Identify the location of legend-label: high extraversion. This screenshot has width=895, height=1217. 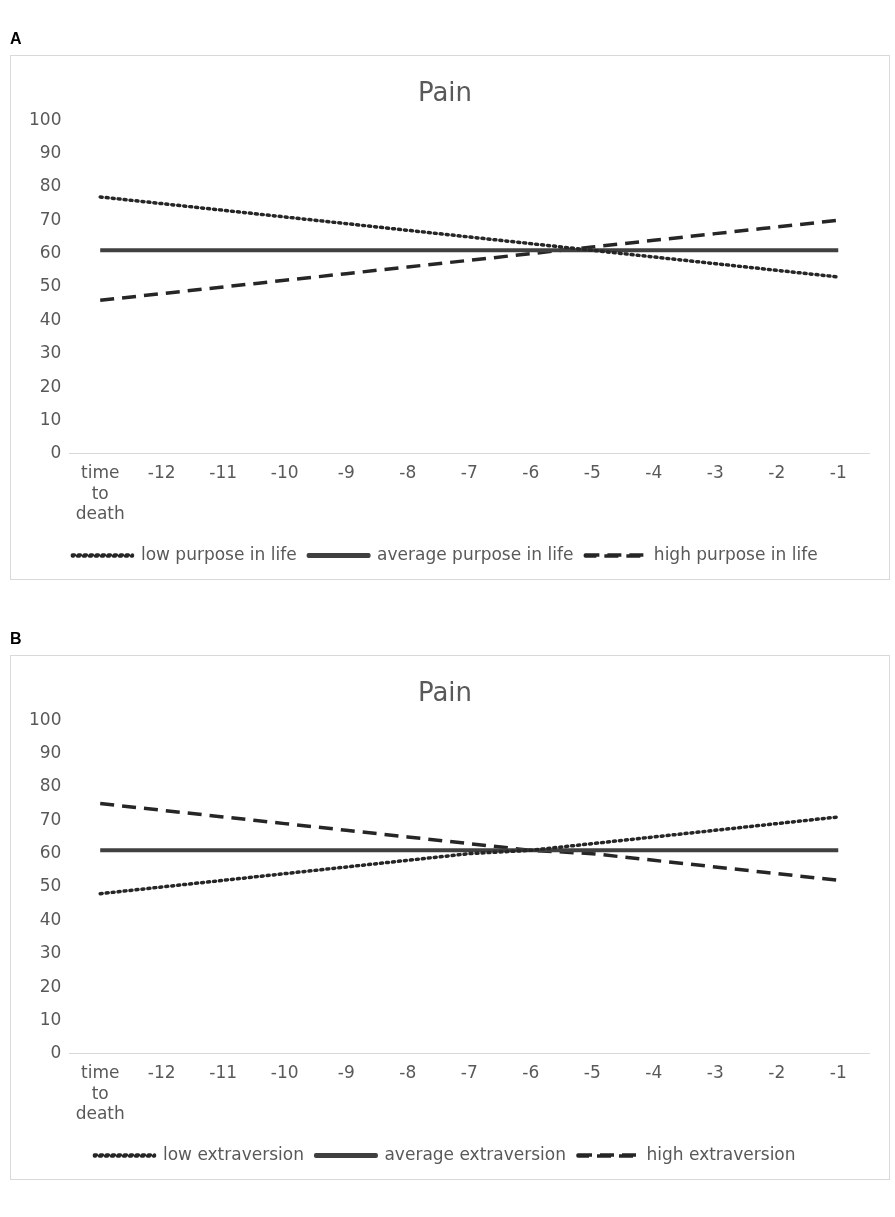
(721, 1153).